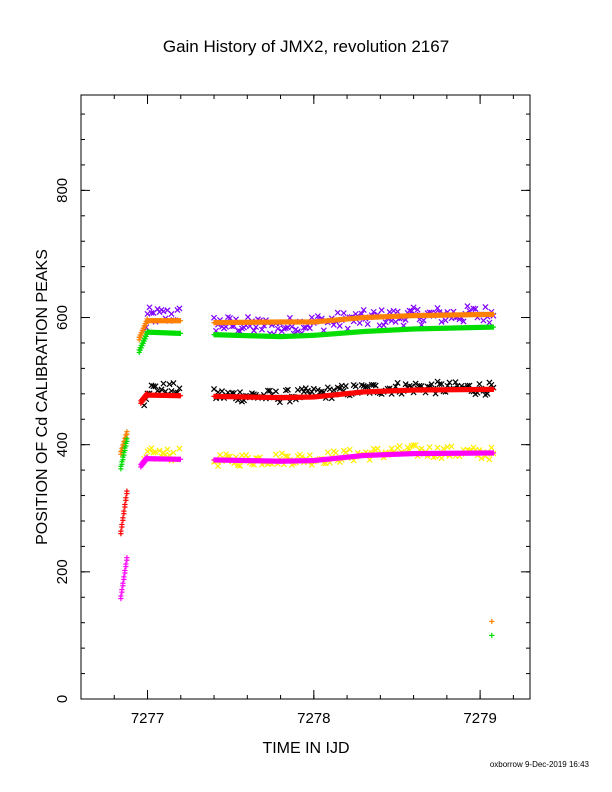 The width and height of the screenshot is (612, 792). Describe the element at coordinates (62, 571) in the screenshot. I see `y-tick-label: 200` at that location.